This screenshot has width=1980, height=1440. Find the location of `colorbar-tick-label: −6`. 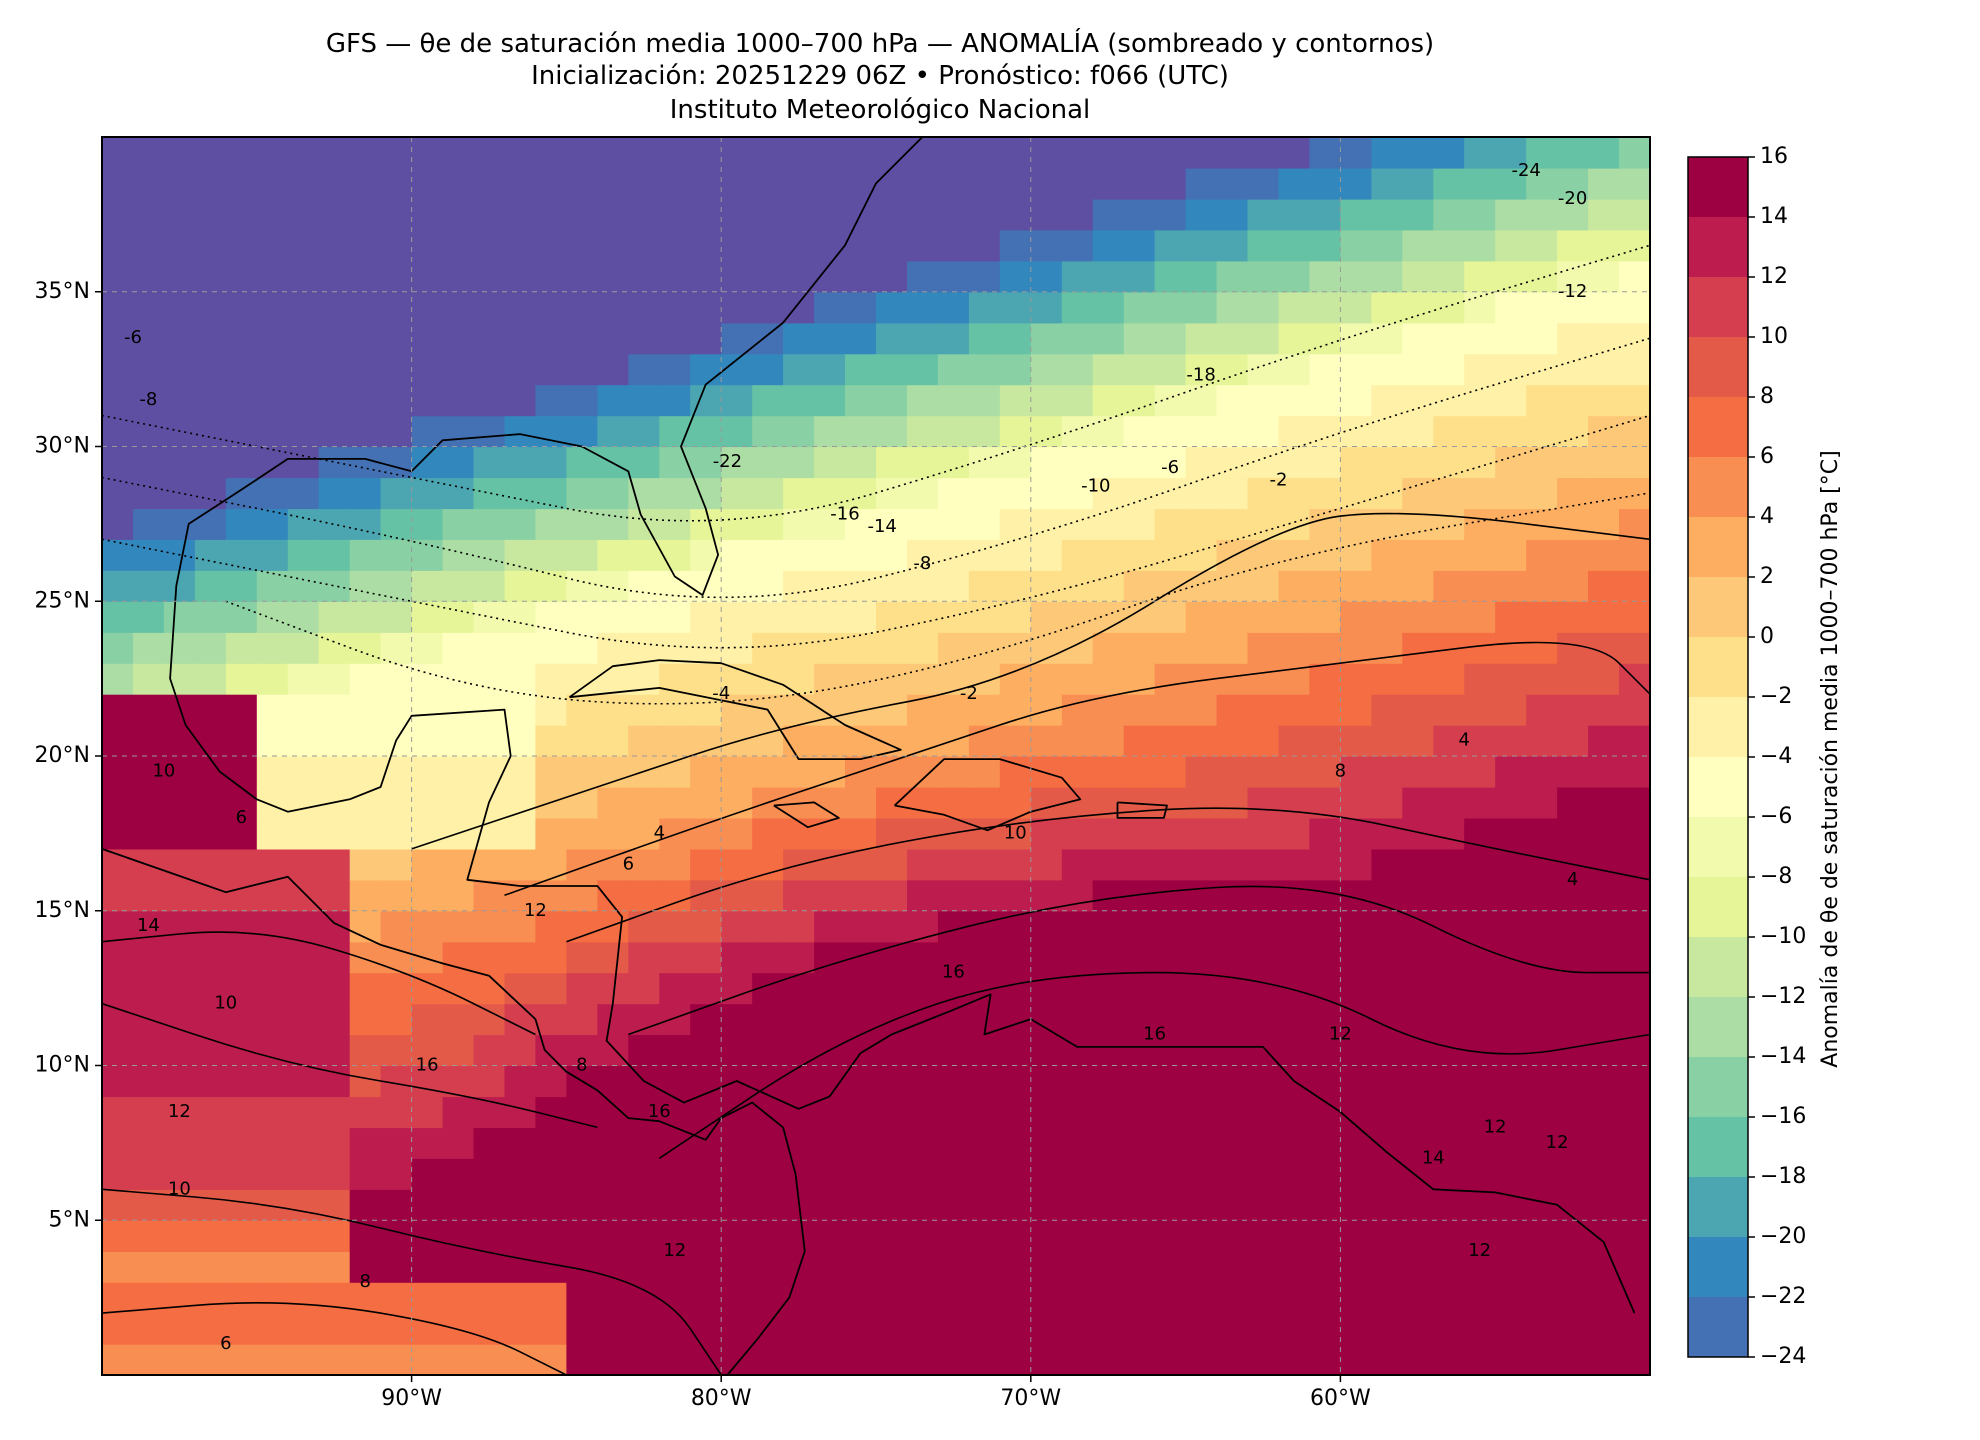

colorbar-tick-label: −6 is located at coordinates (1776, 816).